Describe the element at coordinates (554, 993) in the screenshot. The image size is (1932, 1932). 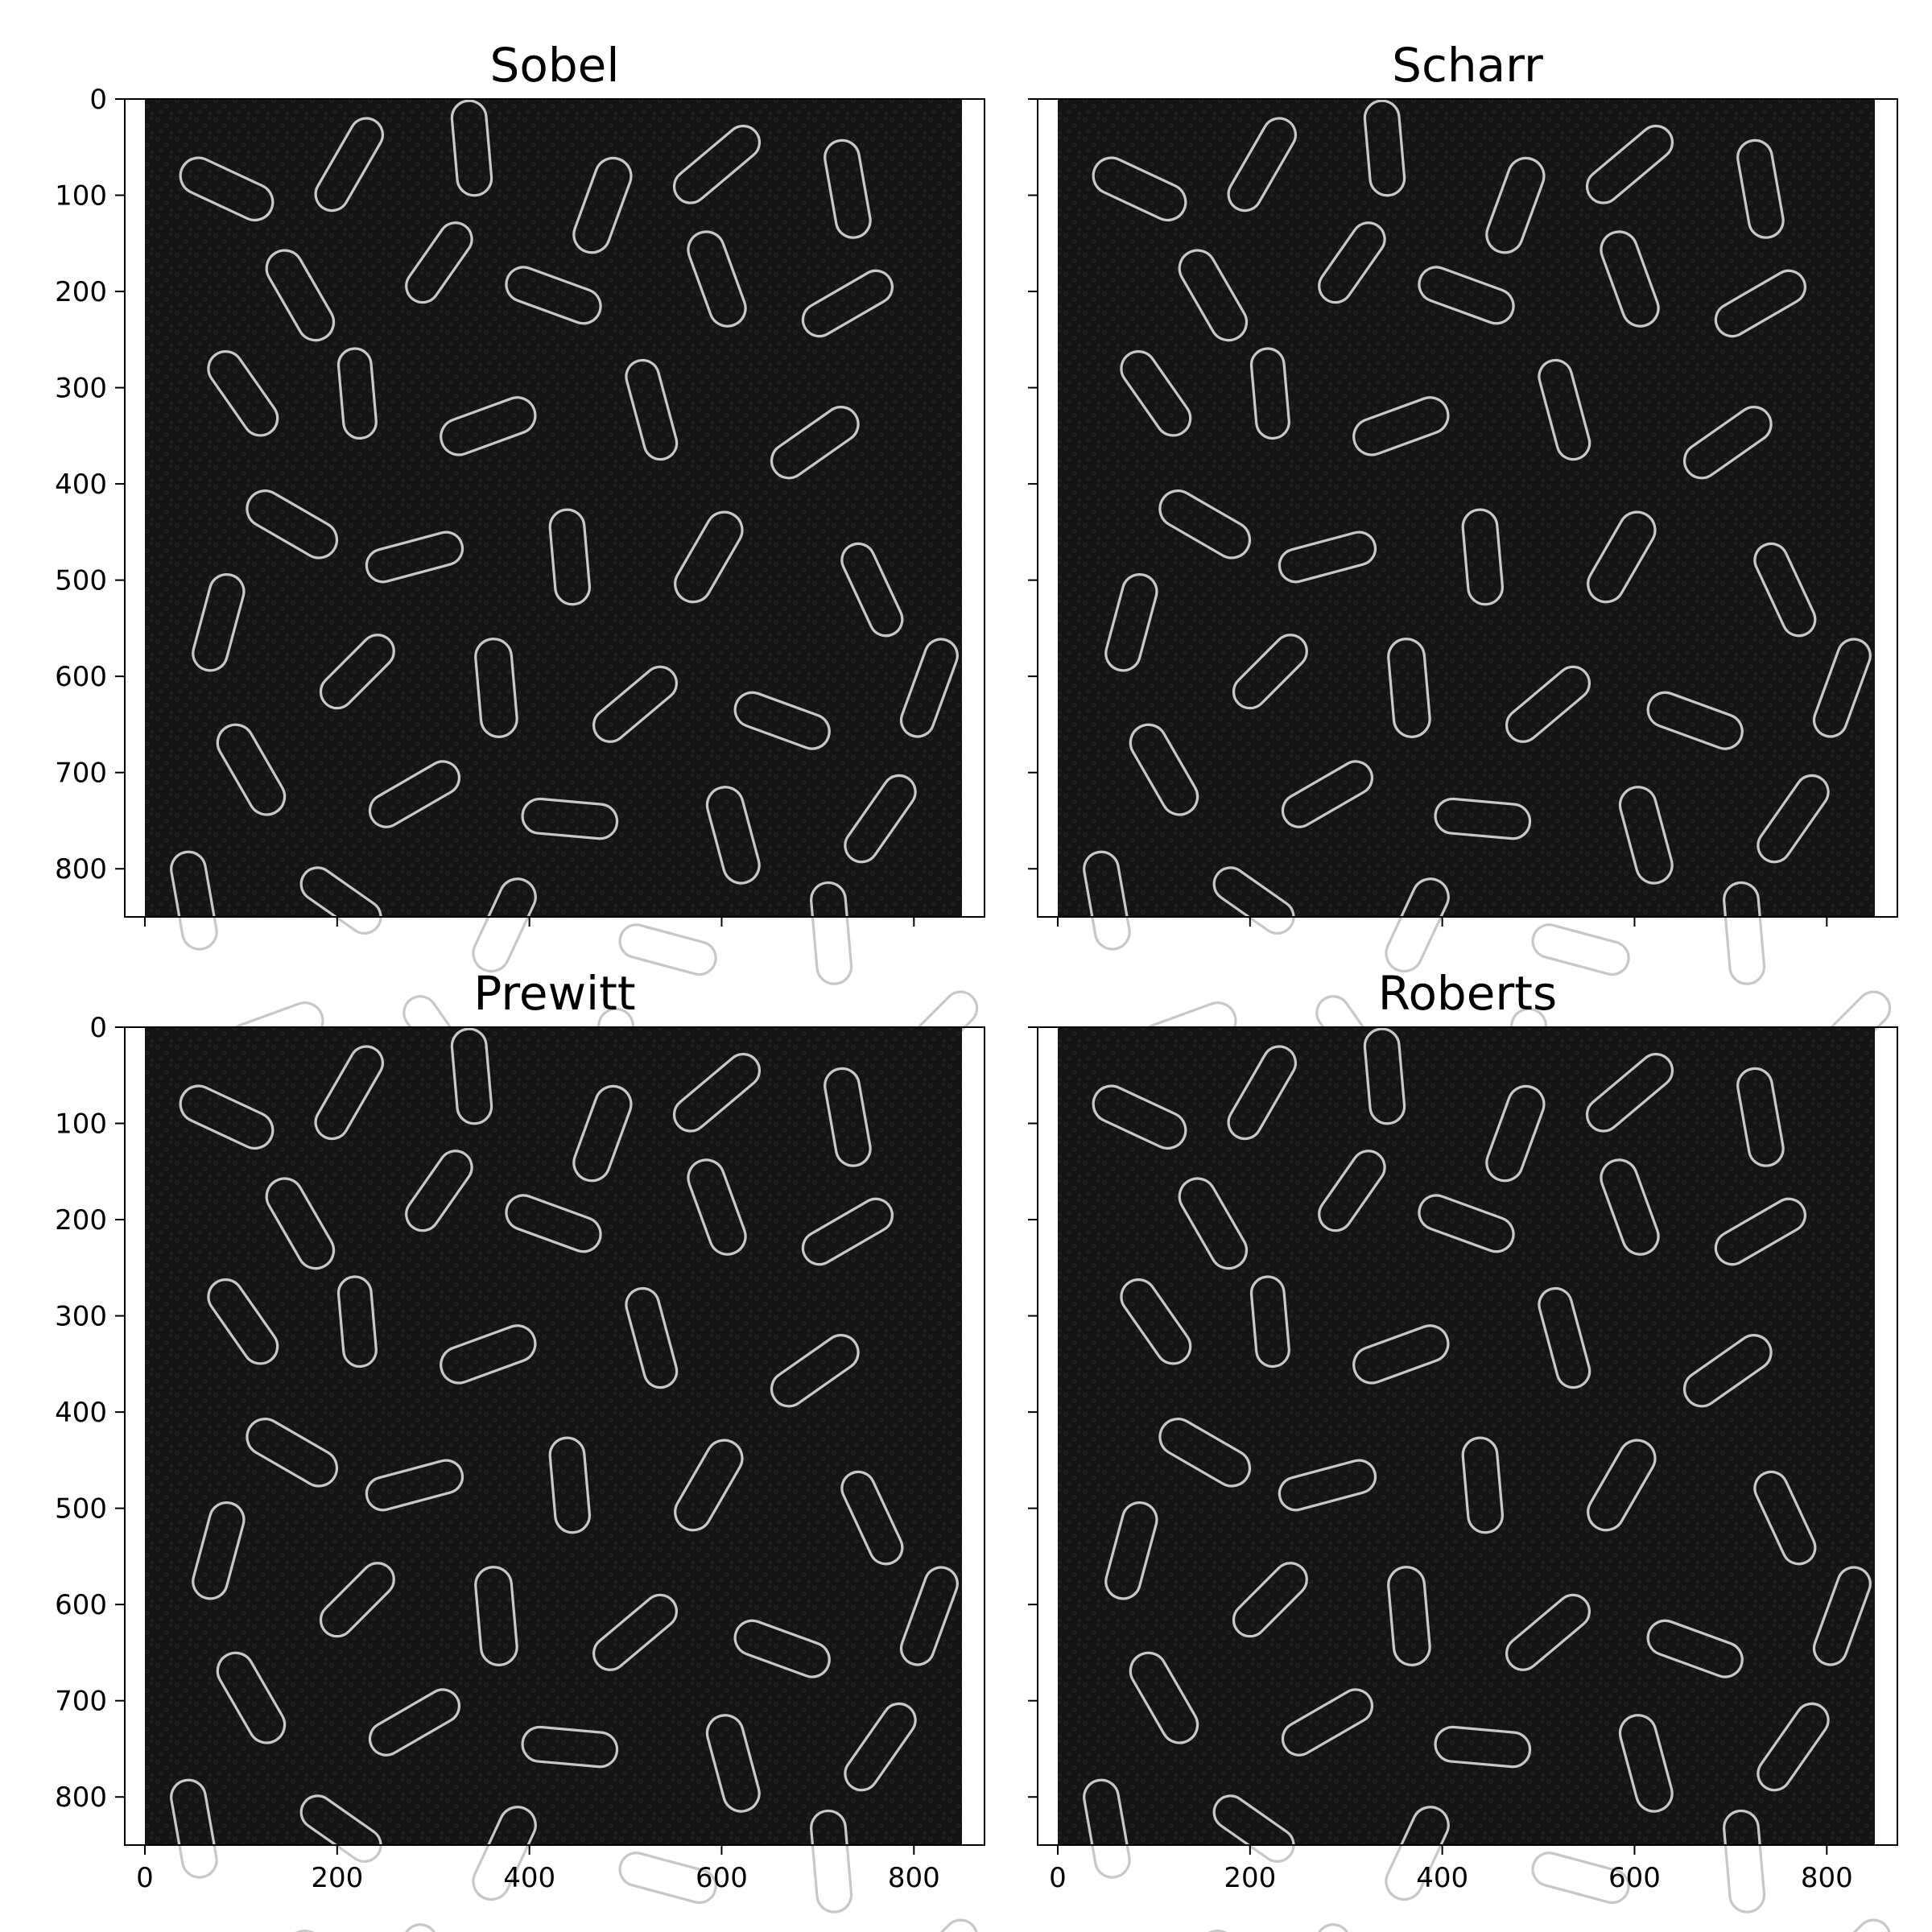
I see `prewitt-title: Prewitt` at that location.